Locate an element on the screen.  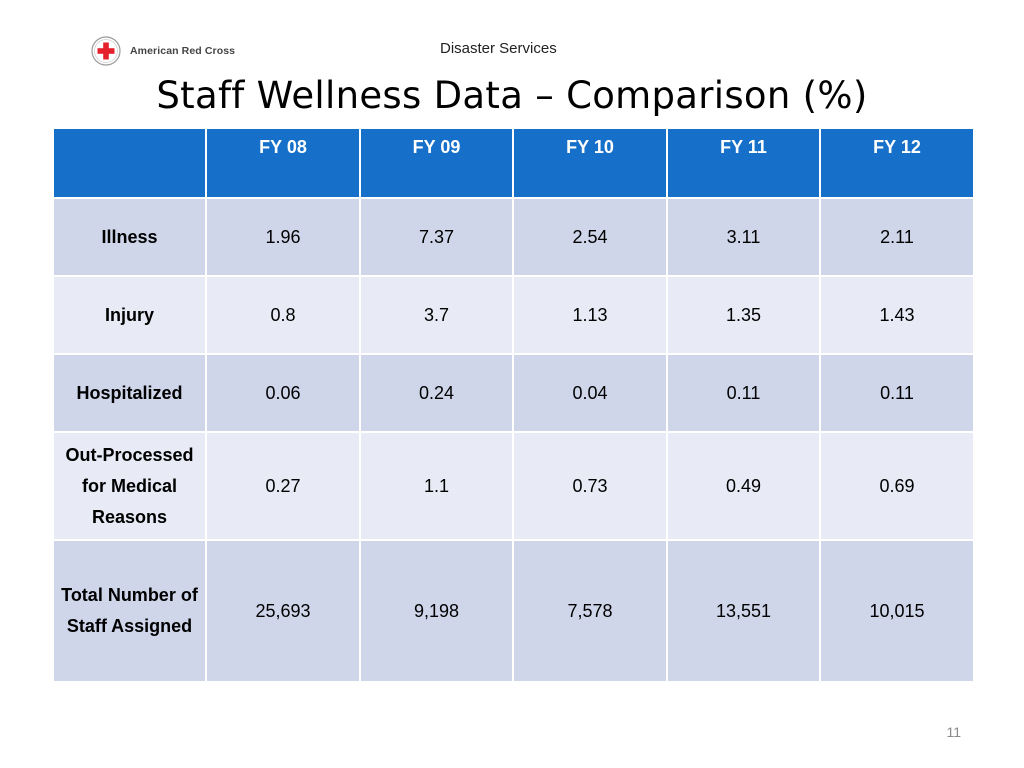
table-cell: 0.8 is located at coordinates (283, 315).